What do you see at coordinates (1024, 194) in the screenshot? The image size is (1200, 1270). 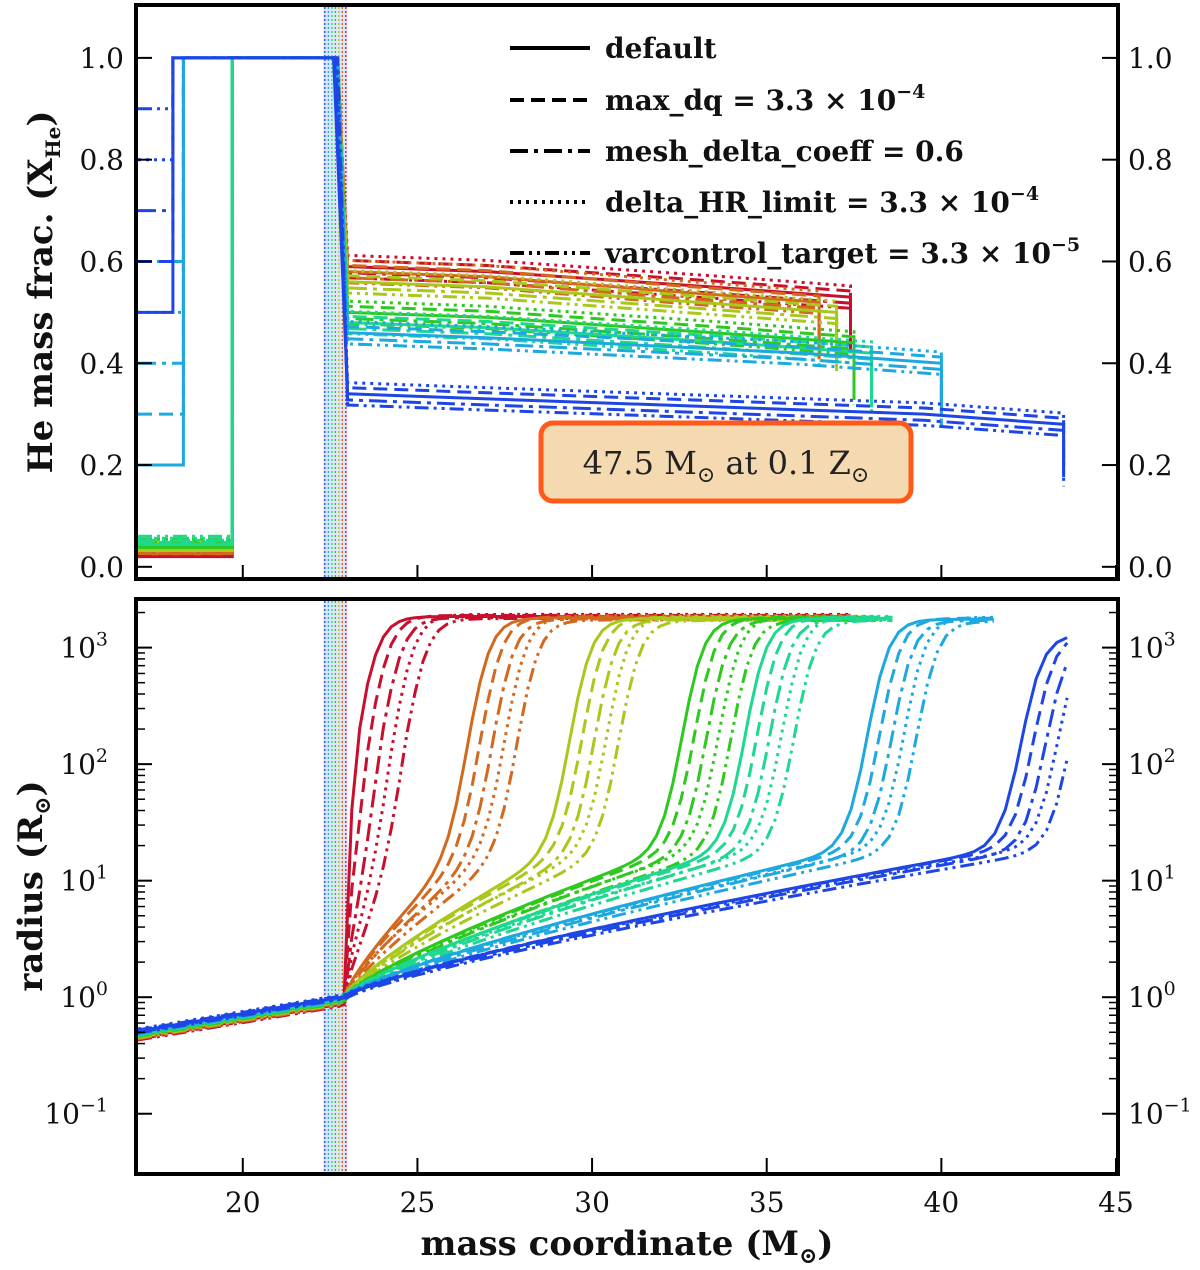 I see `legend-exp-delta-hr: −4` at bounding box center [1024, 194].